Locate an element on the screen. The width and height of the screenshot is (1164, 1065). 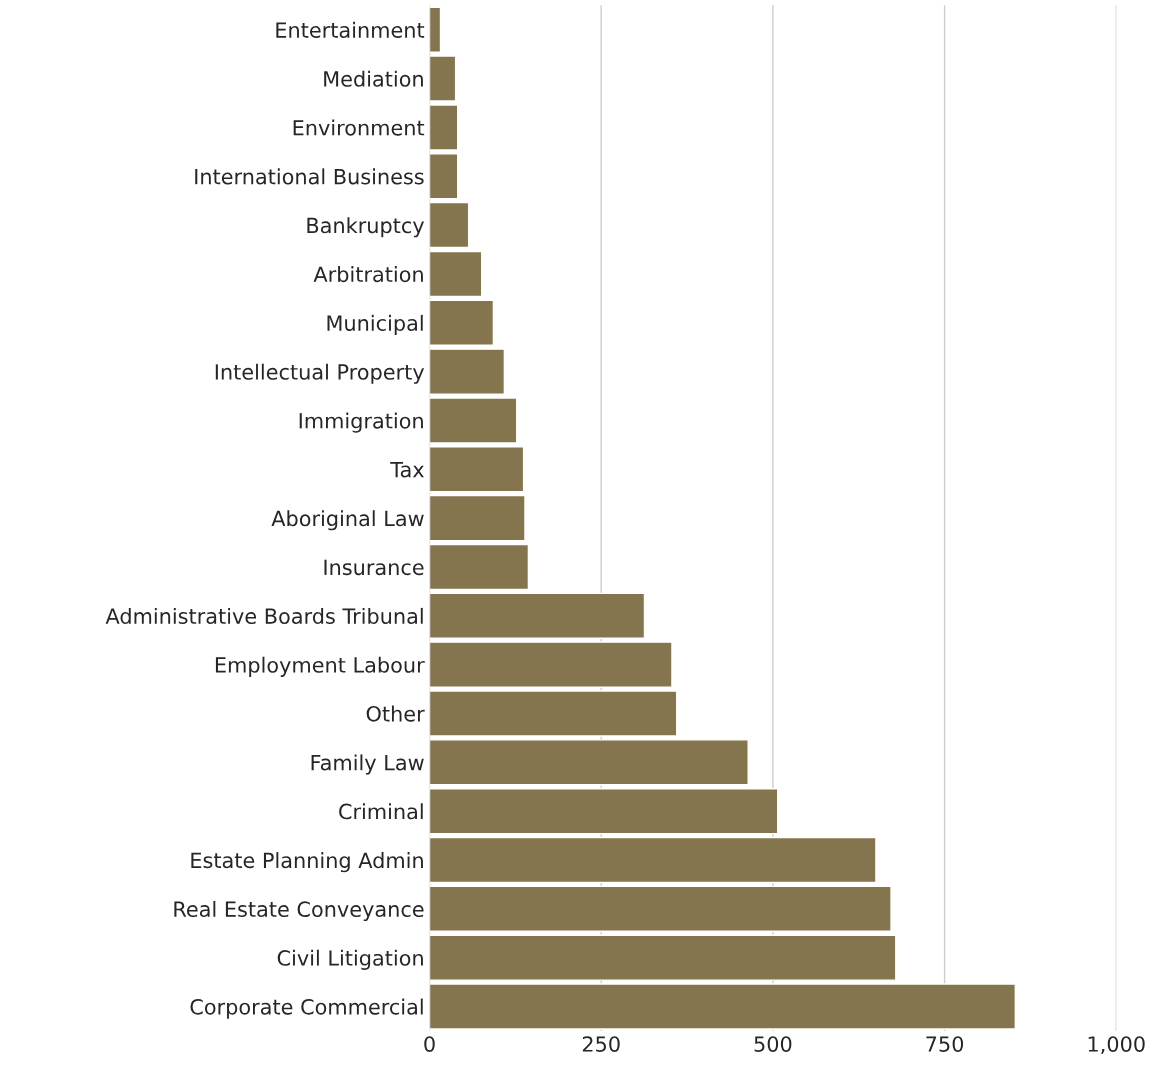
y-tick-label: International Business is located at coordinates (309, 176).